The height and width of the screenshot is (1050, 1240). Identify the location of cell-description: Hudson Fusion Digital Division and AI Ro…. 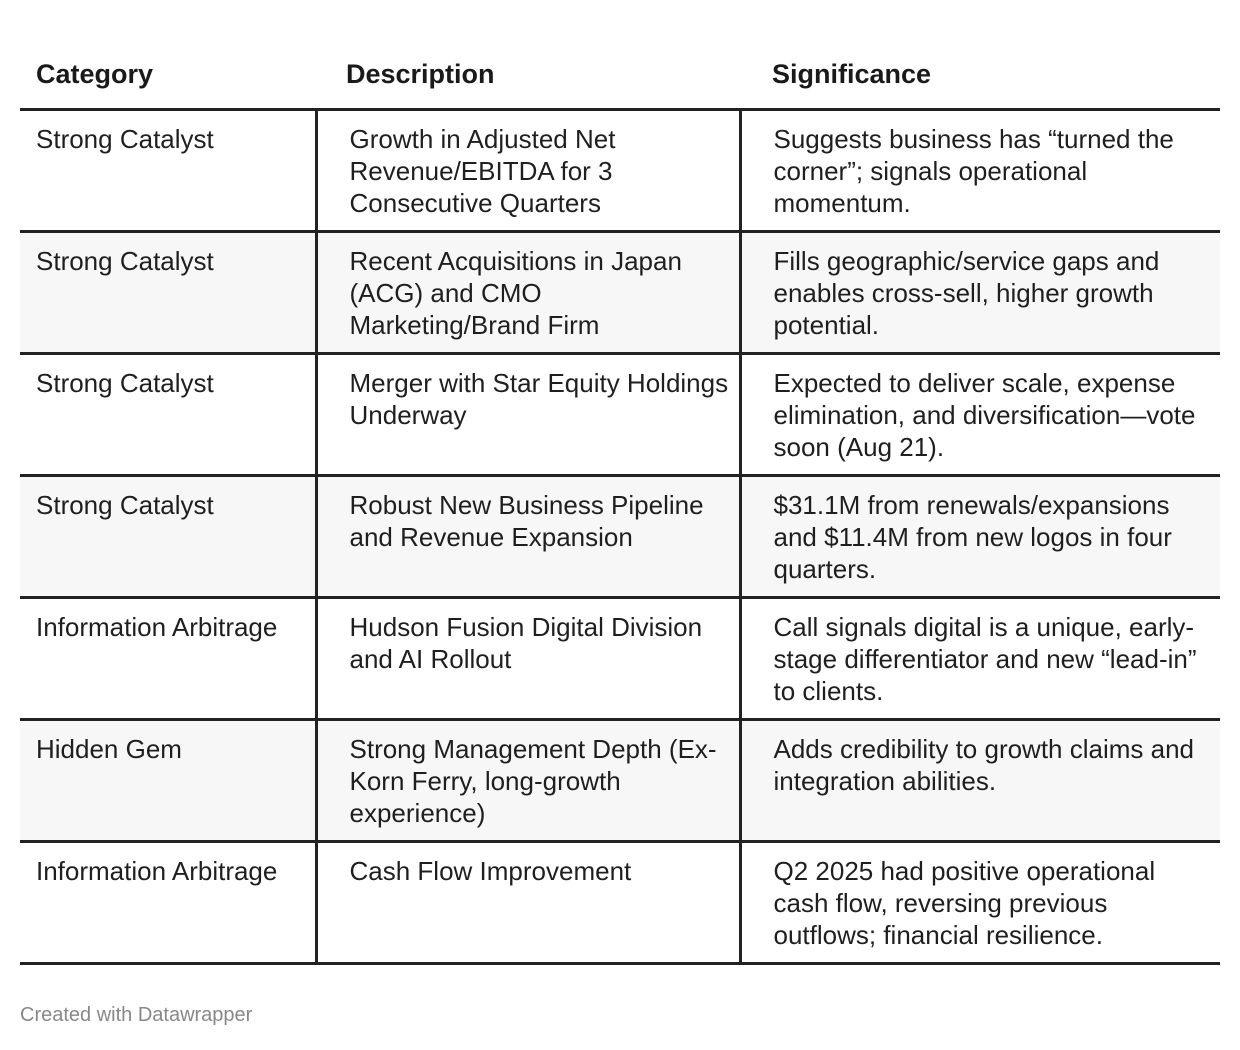
(527, 659).